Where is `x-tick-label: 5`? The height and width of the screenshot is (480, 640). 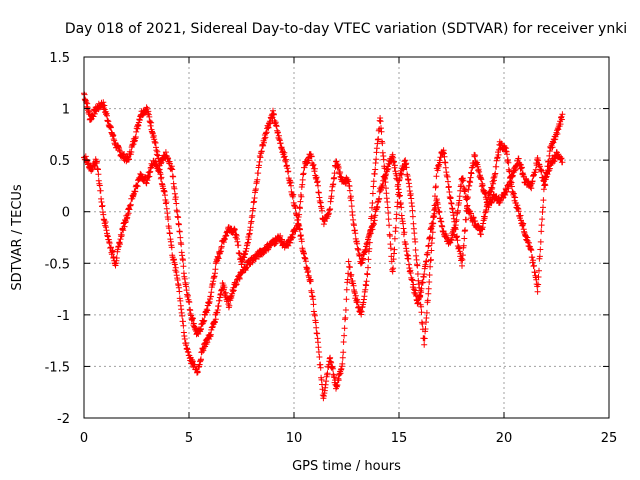
x-tick-label: 5 is located at coordinates (189, 438).